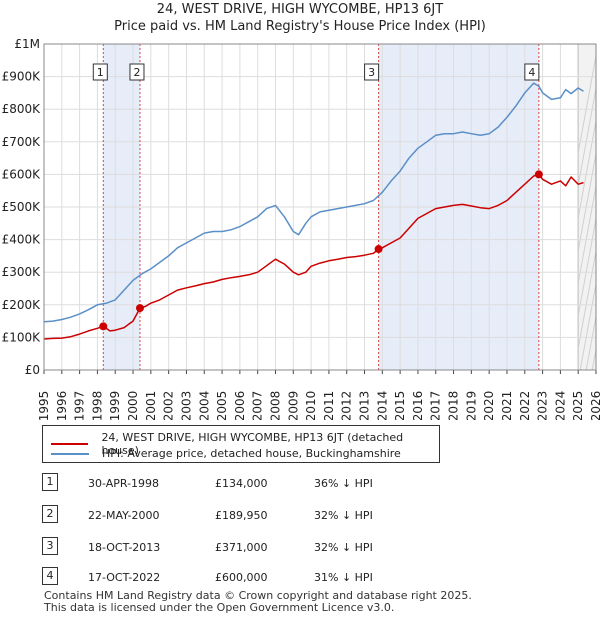  What do you see at coordinates (22, 240) in the screenshot?
I see `y-tick-label: £400K` at bounding box center [22, 240].